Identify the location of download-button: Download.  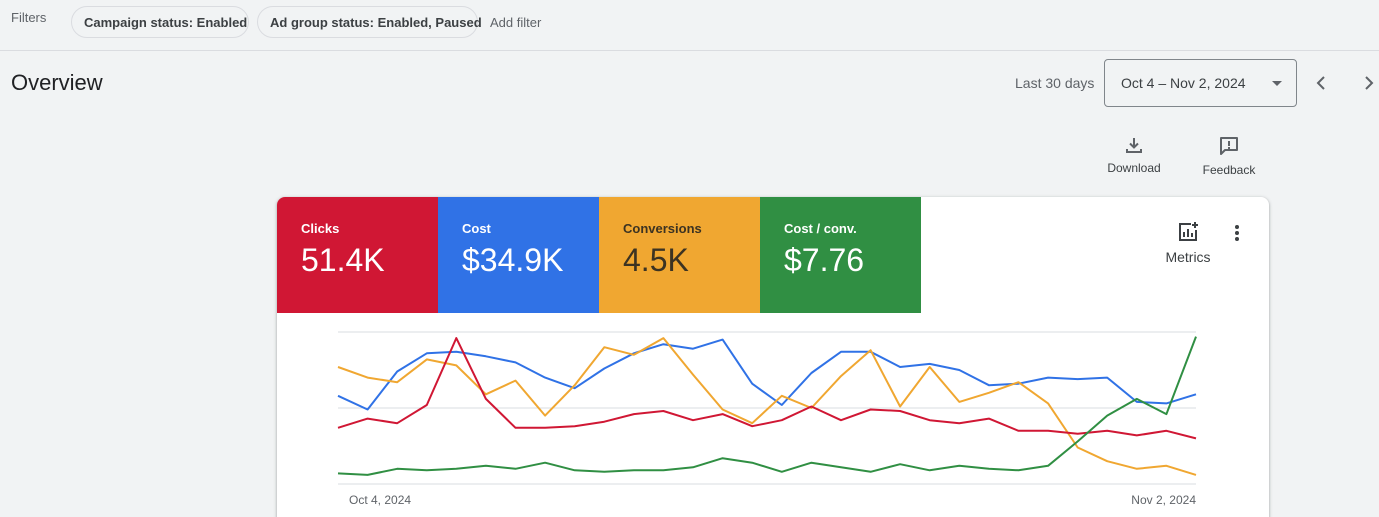
(1134, 155).